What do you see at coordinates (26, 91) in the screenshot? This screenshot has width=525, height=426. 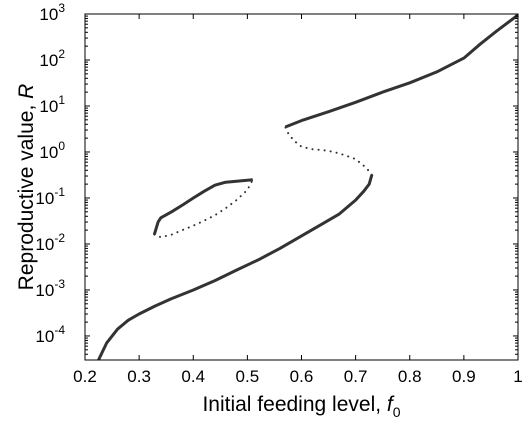 I see `y-axis-title-symbol: R` at bounding box center [26, 91].